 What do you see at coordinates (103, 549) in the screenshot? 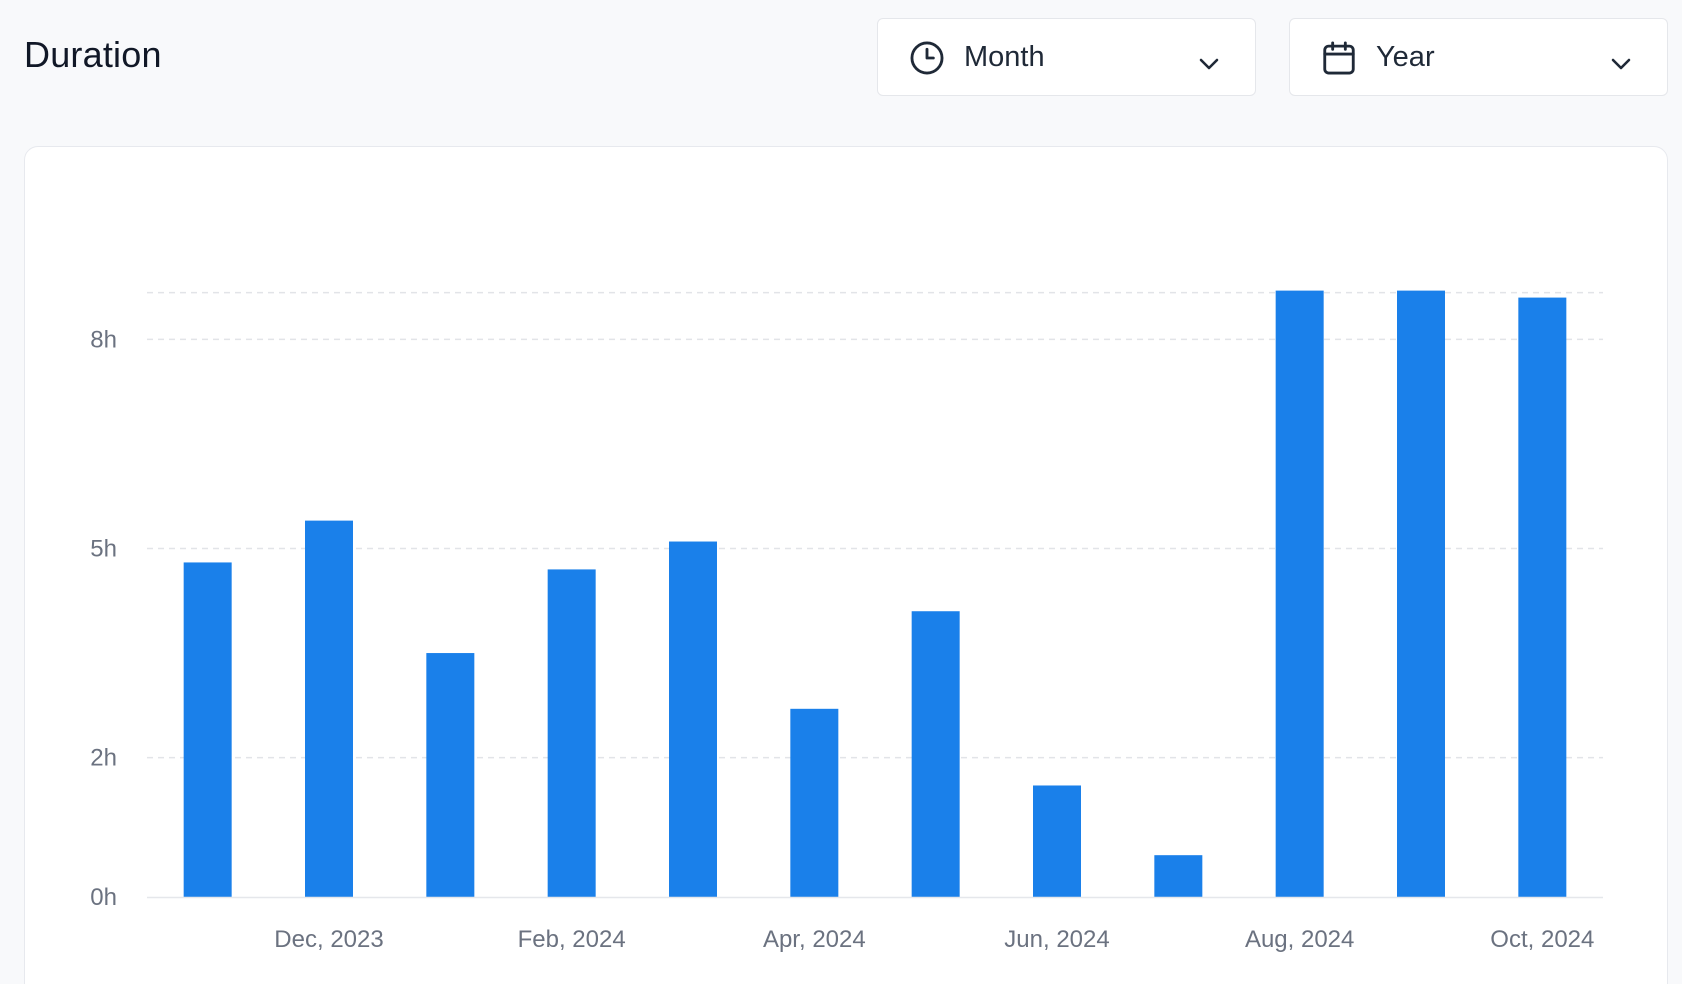
I see `y-tick-label: 5h` at bounding box center [103, 549].